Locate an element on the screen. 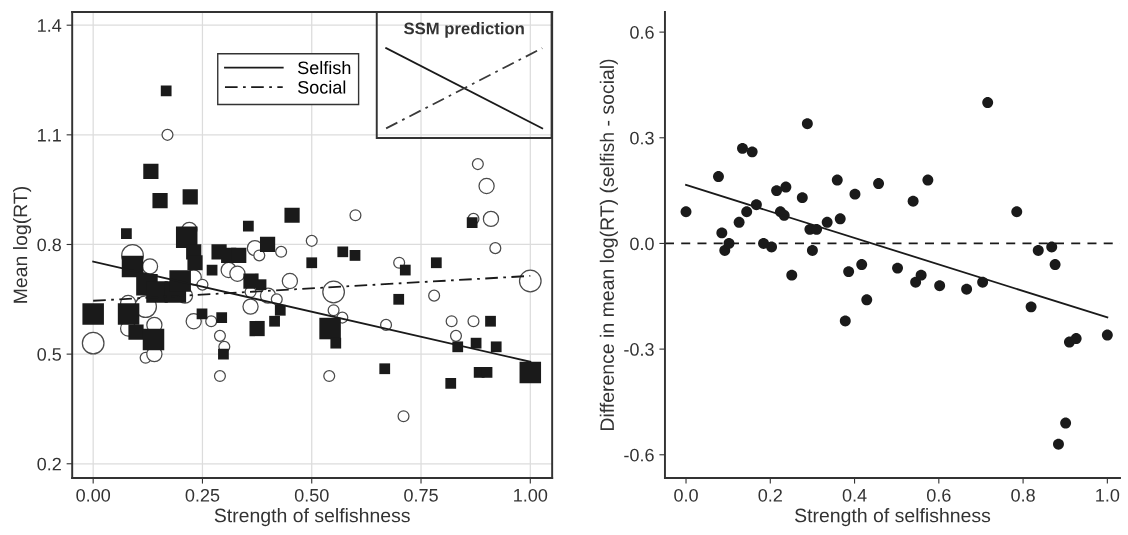  y-tick-label: -0.6 is located at coordinates (639, 455).